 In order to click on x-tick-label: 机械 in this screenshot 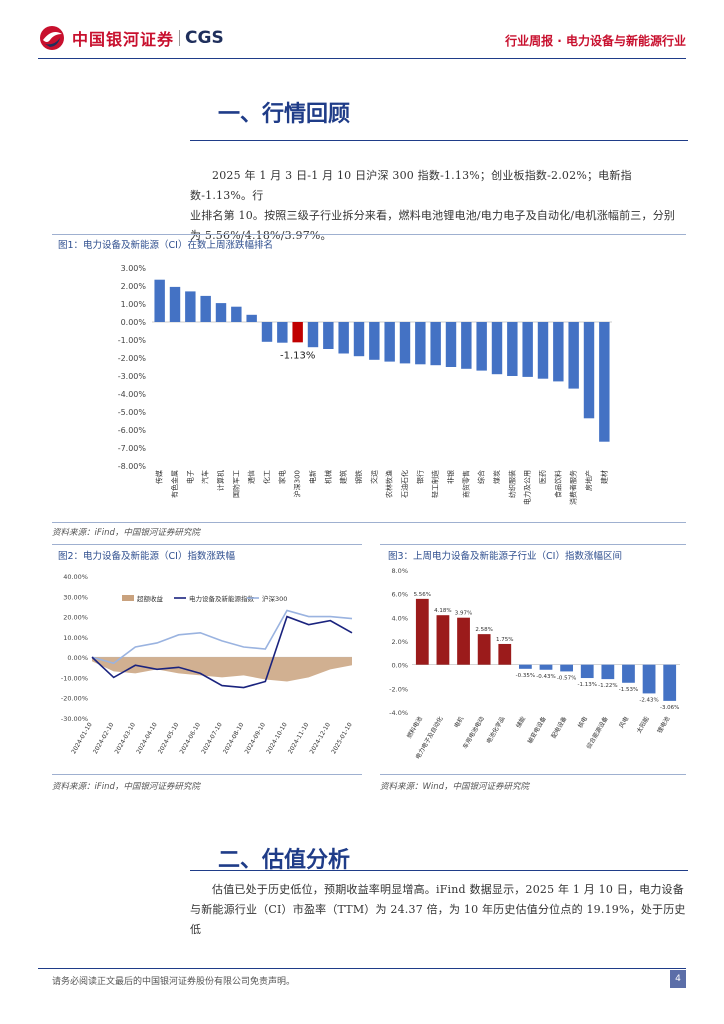, I will do `click(327, 477)`.